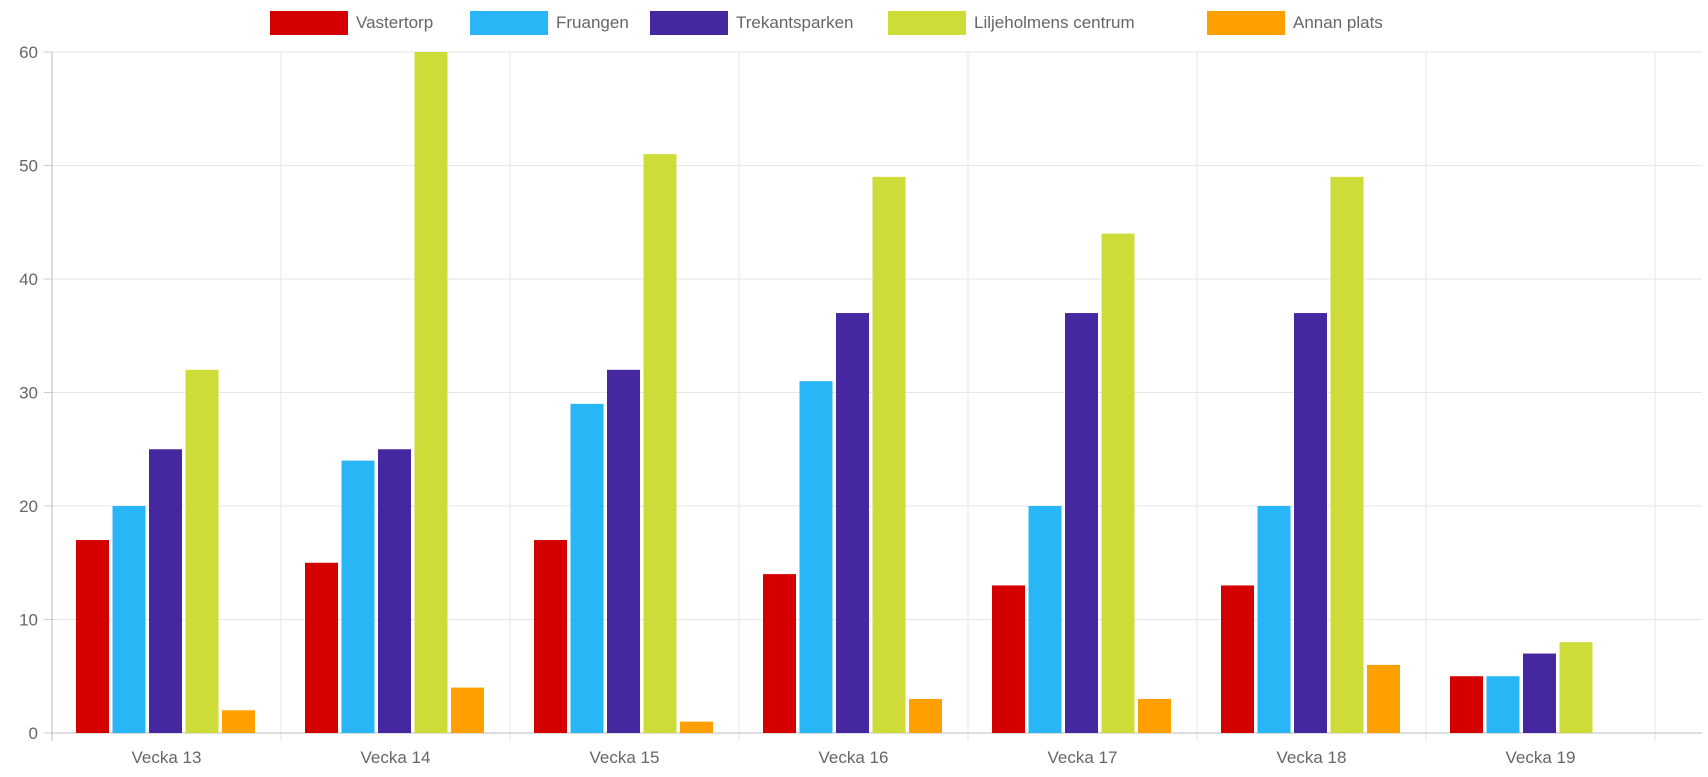  Describe the element at coordinates (795, 22) in the screenshot. I see `legend-label: Trekantsparken` at that location.